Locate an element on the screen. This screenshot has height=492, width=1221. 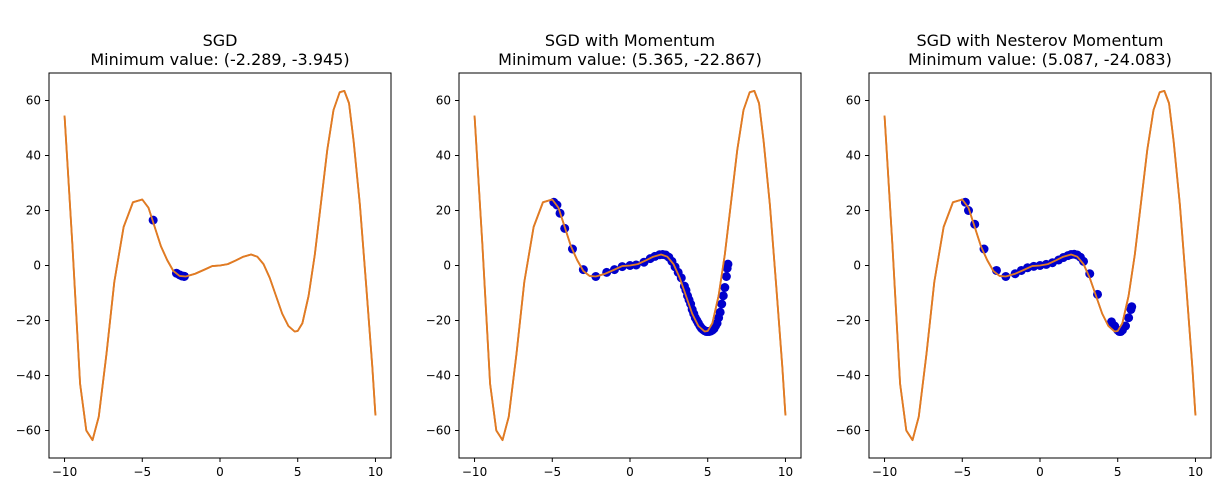
subplot-title-line1: SGD is located at coordinates (220, 40).